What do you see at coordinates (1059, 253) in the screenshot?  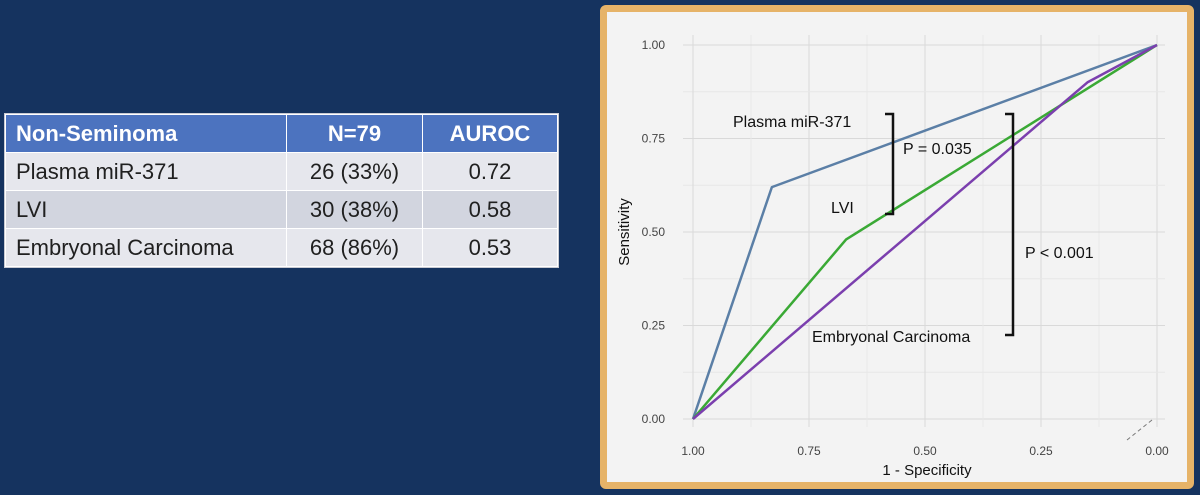 I see `annotation-p001: P < 0.001` at bounding box center [1059, 253].